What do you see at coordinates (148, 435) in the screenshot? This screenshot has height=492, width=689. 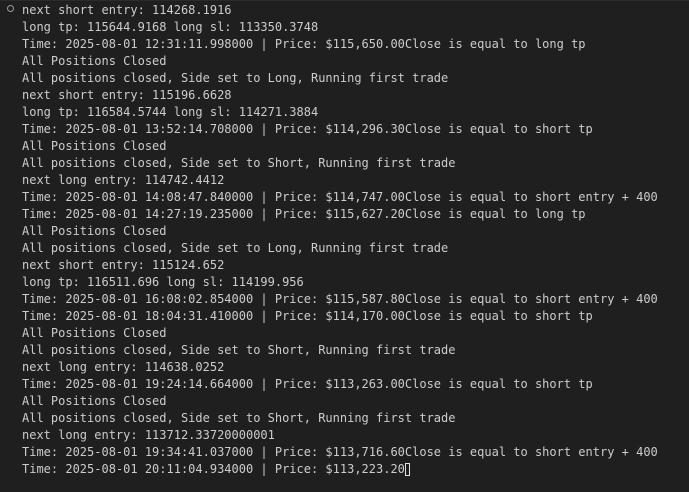 I see `output-line: next long entry: 113712.33720000001` at bounding box center [148, 435].